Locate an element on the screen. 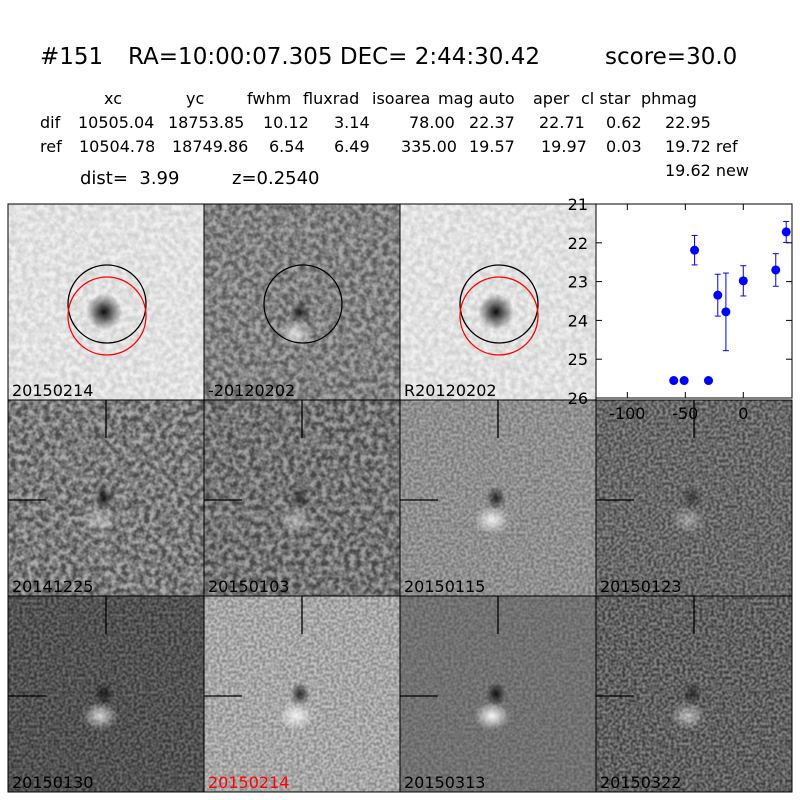 The image size is (800, 800). light-curve: 21 22 23 24 25 26 -100 -50 0 is located at coordinates (680, 309).